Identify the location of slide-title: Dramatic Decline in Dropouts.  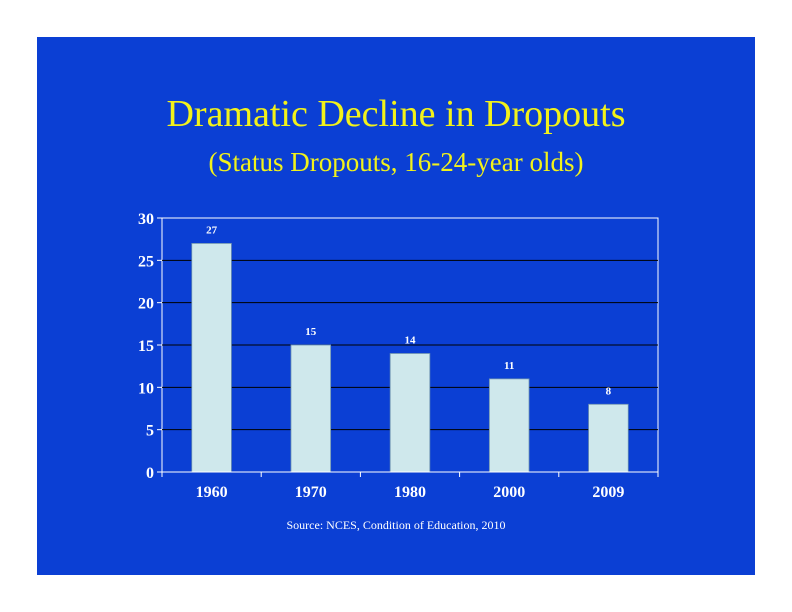
(396, 114).